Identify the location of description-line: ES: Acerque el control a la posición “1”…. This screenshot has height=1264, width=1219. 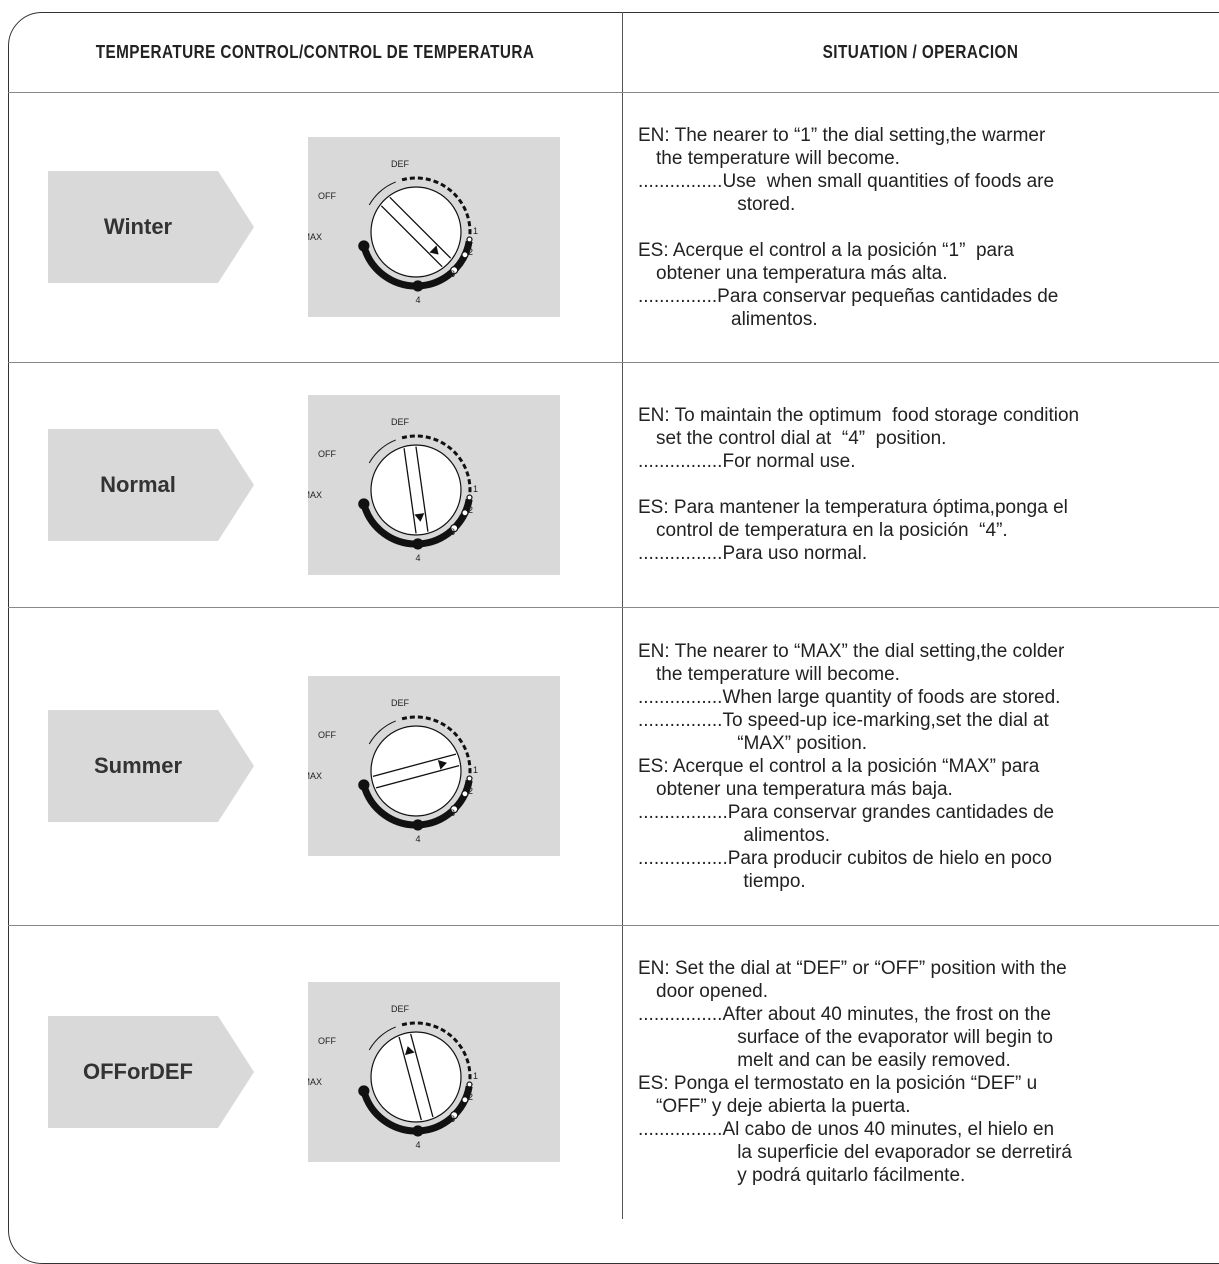
(826, 250).